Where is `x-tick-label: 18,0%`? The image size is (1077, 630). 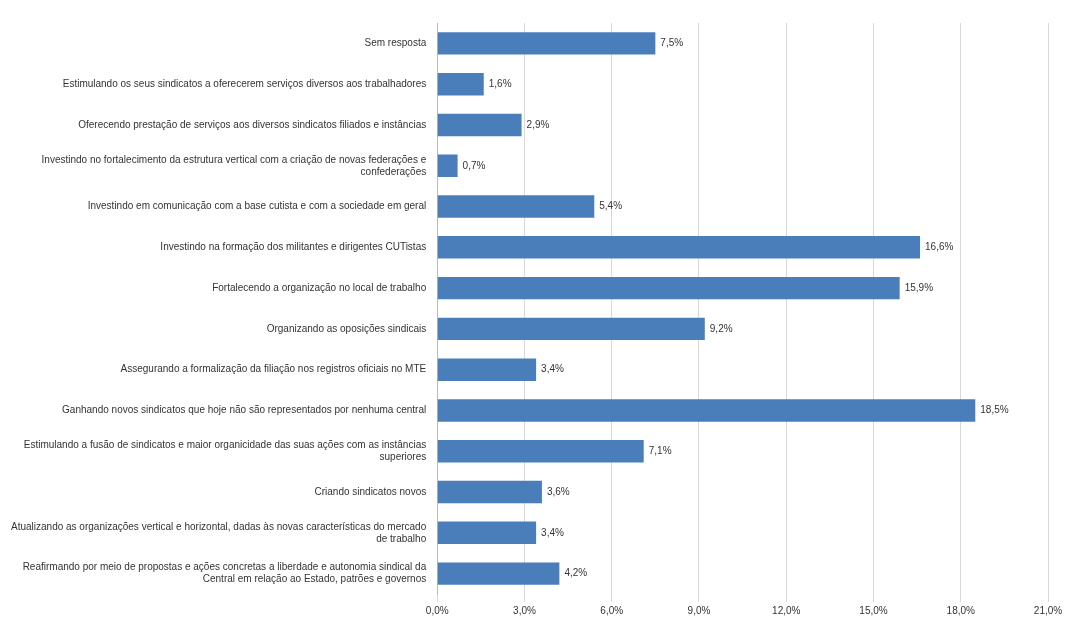
x-tick-label: 18,0% is located at coordinates (961, 610).